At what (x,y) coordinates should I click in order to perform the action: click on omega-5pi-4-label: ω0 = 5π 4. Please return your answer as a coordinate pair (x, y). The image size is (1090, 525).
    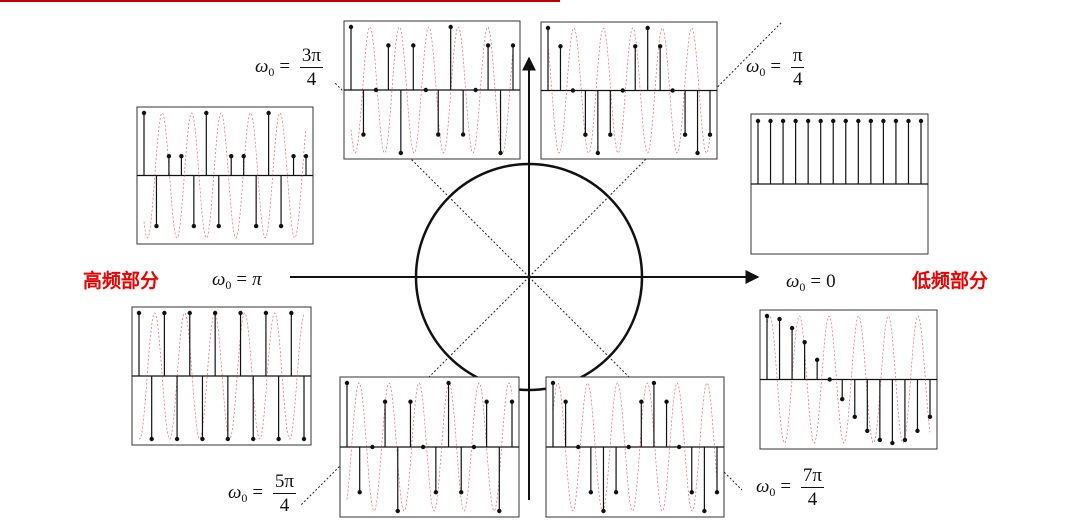
    Looking at the image, I should click on (262, 493).